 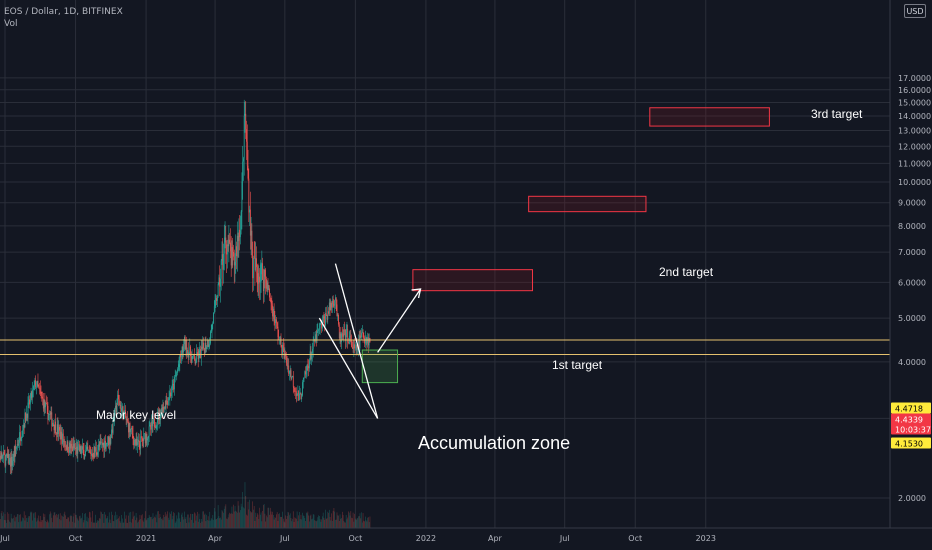 What do you see at coordinates (912, 498) in the screenshot?
I see `price-tick-label: 2.0000` at bounding box center [912, 498].